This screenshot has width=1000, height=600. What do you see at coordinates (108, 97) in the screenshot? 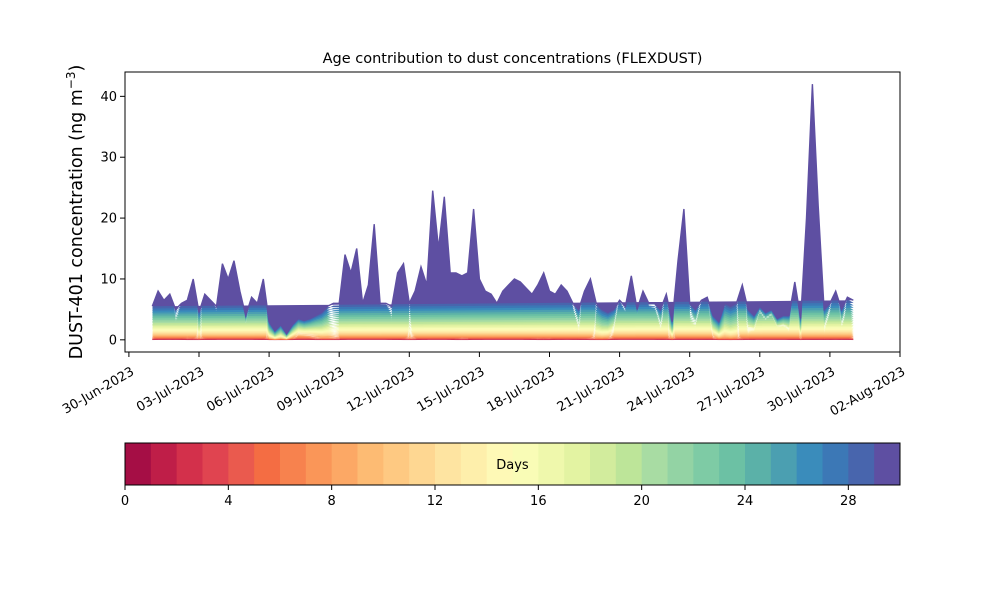
I see `y-tick-label: 40` at bounding box center [108, 97].